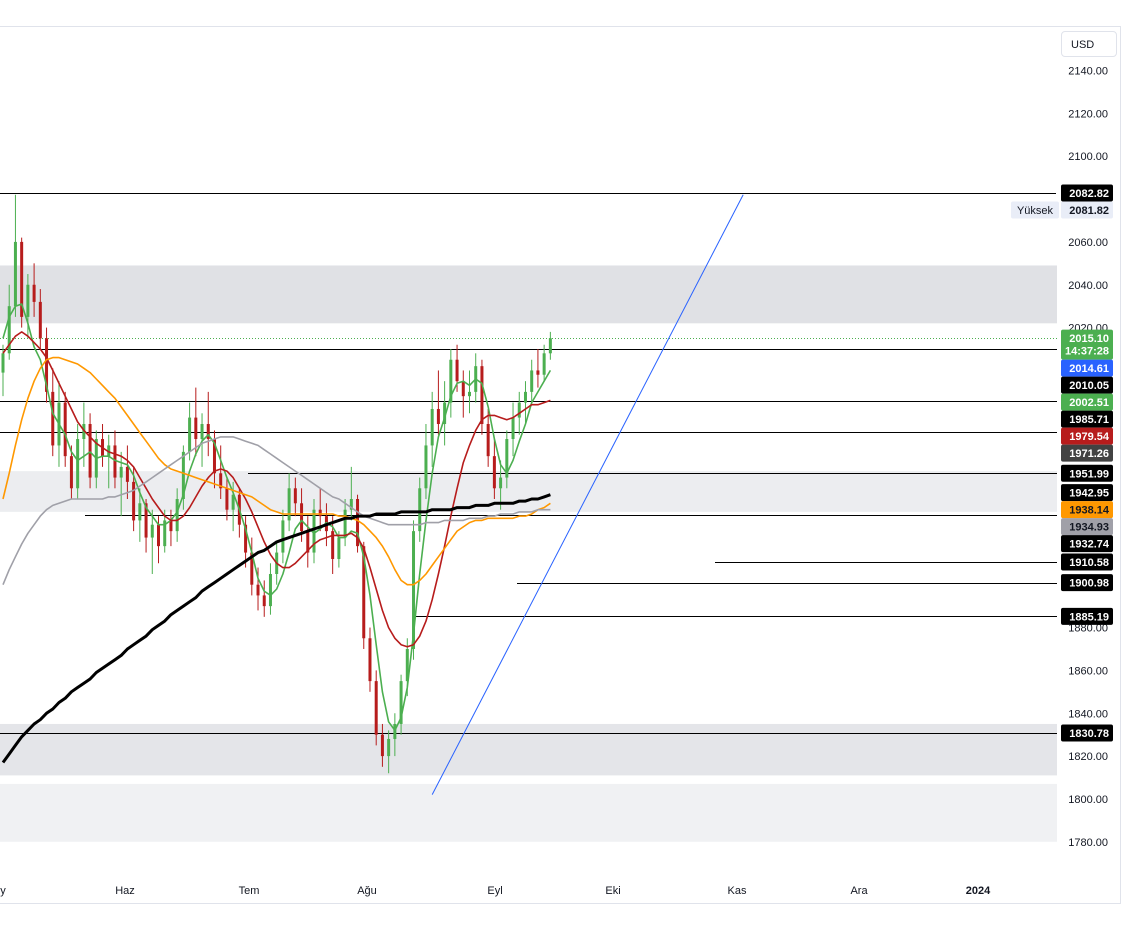  Describe the element at coordinates (1087, 419) in the screenshot. I see `price-tag: 1985.71` at that location.